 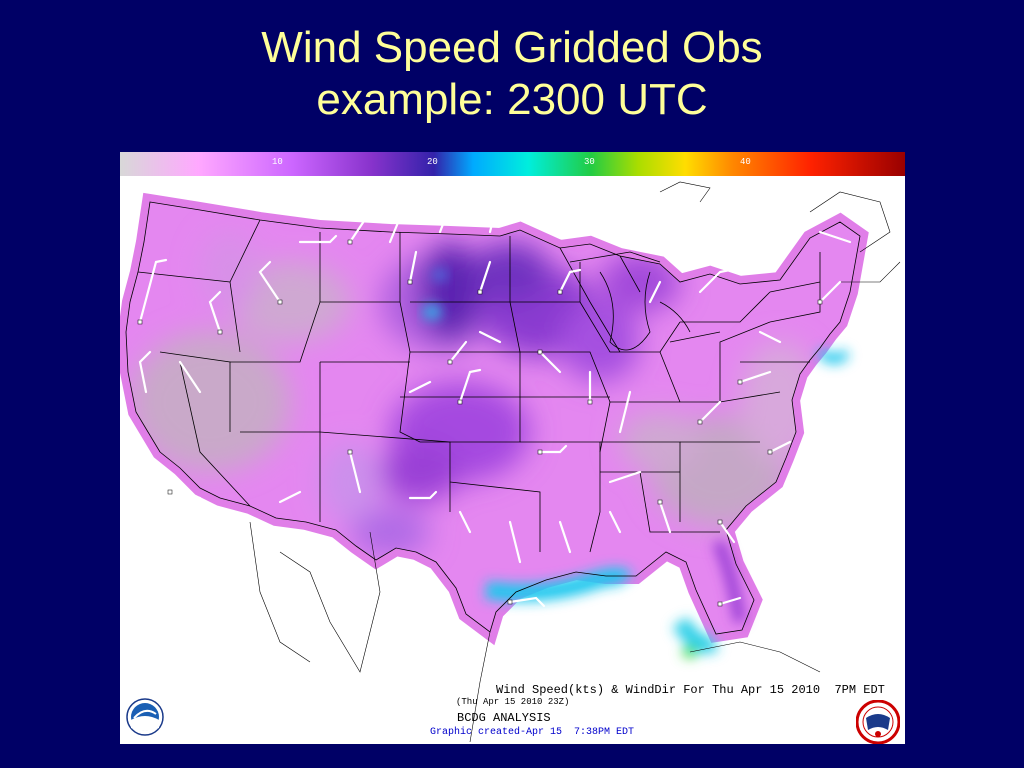 I want to click on title-line-2: example: 2300 UTC, so click(x=512, y=99).